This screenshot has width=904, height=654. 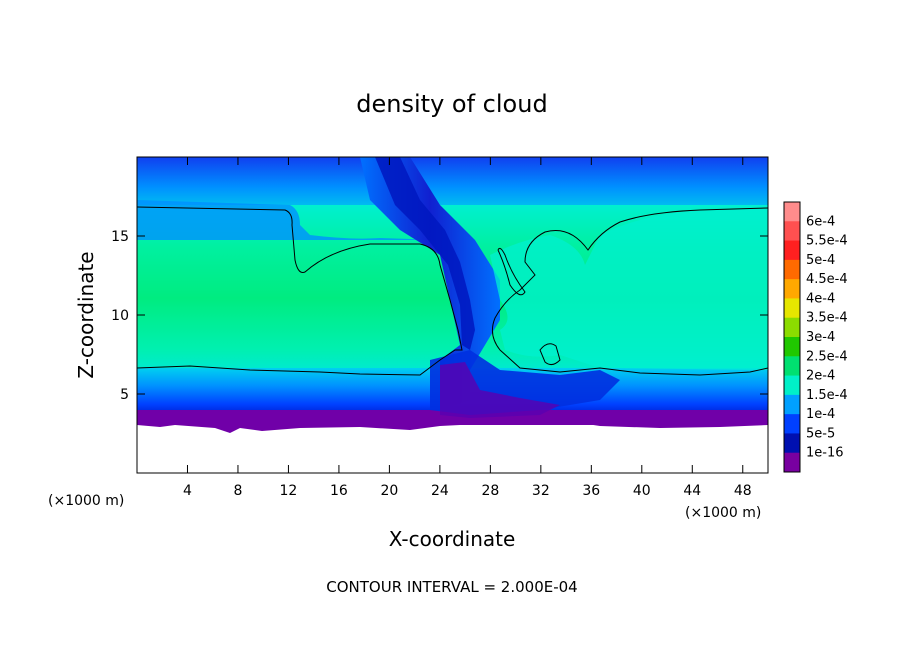 I want to click on x-tick-label: 40, so click(x=642, y=491).